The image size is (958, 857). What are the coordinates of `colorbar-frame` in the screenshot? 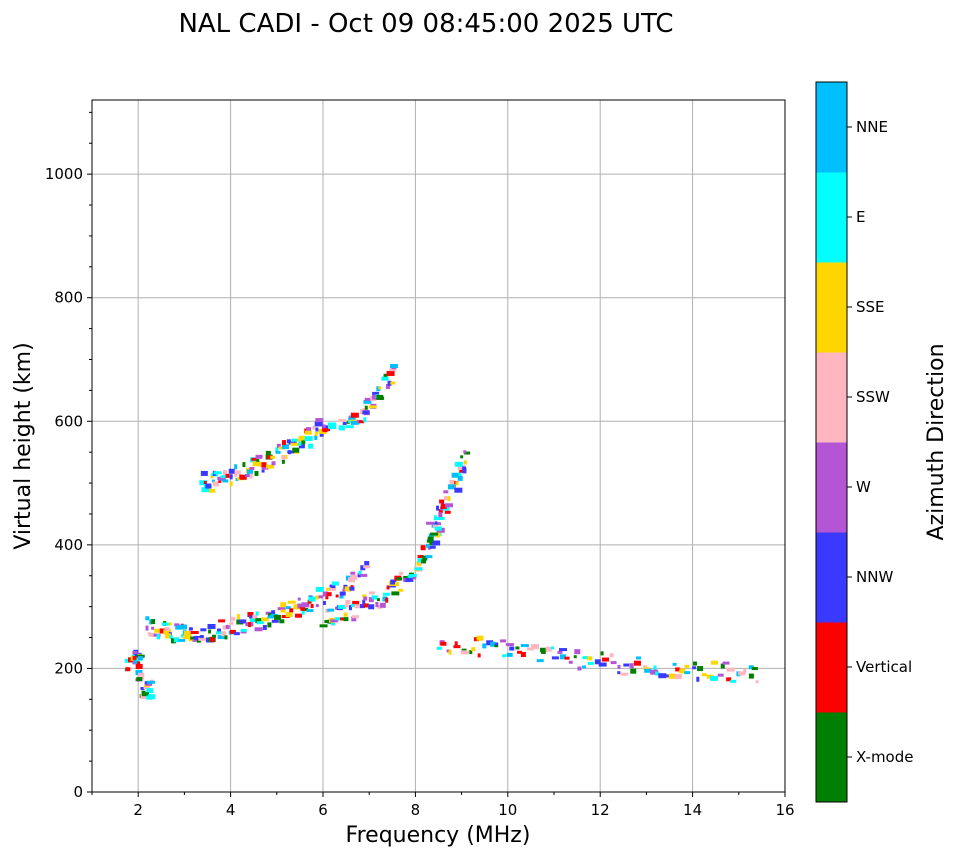 It's located at (831, 442).